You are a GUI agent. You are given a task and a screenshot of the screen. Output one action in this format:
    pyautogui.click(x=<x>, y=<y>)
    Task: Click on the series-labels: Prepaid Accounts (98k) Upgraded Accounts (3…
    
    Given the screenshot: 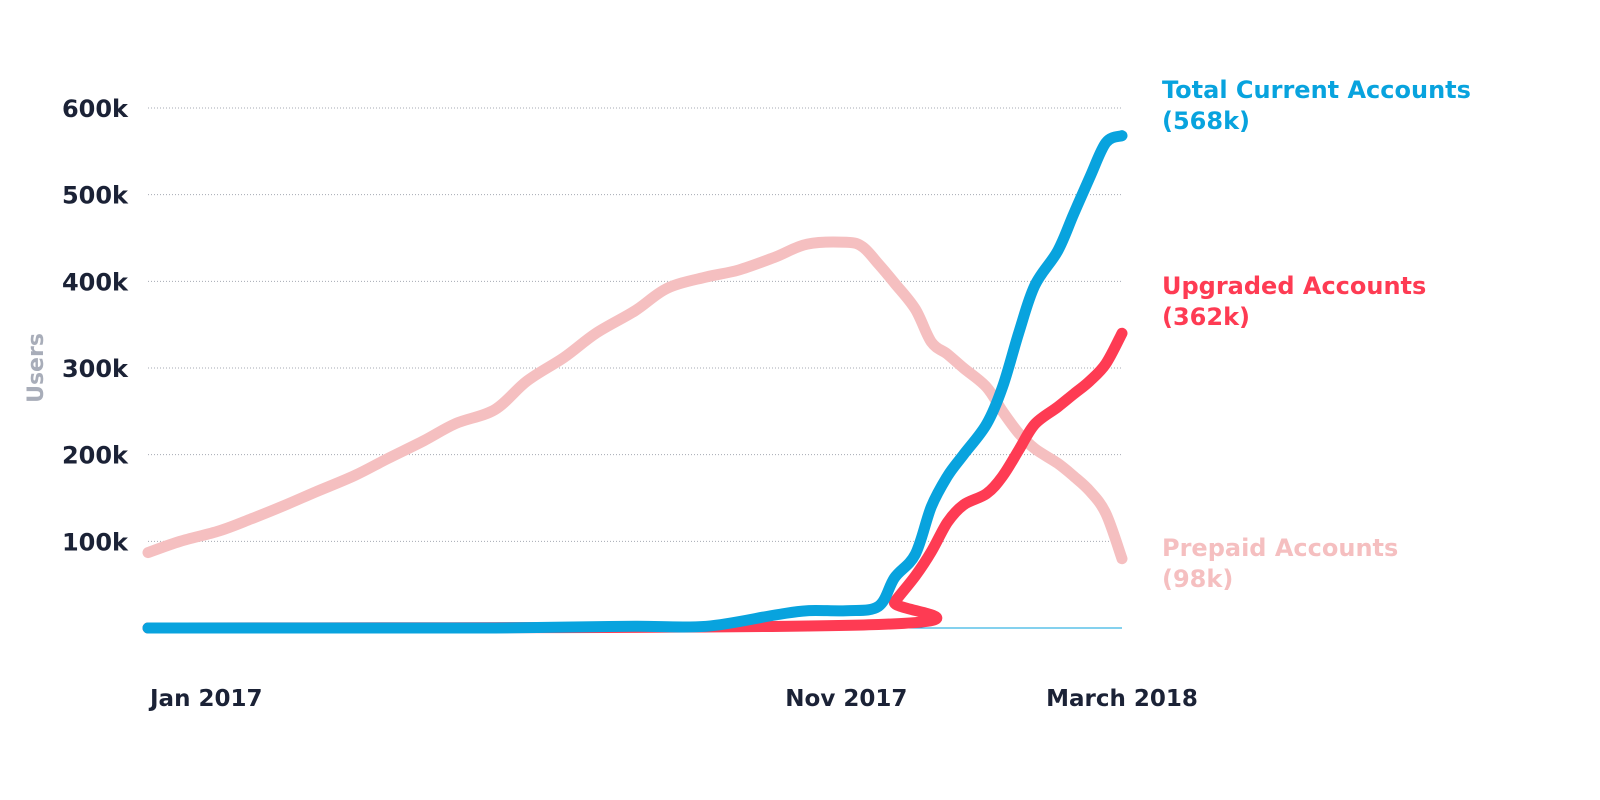 What is the action you would take?
    pyautogui.click(x=1316, y=334)
    